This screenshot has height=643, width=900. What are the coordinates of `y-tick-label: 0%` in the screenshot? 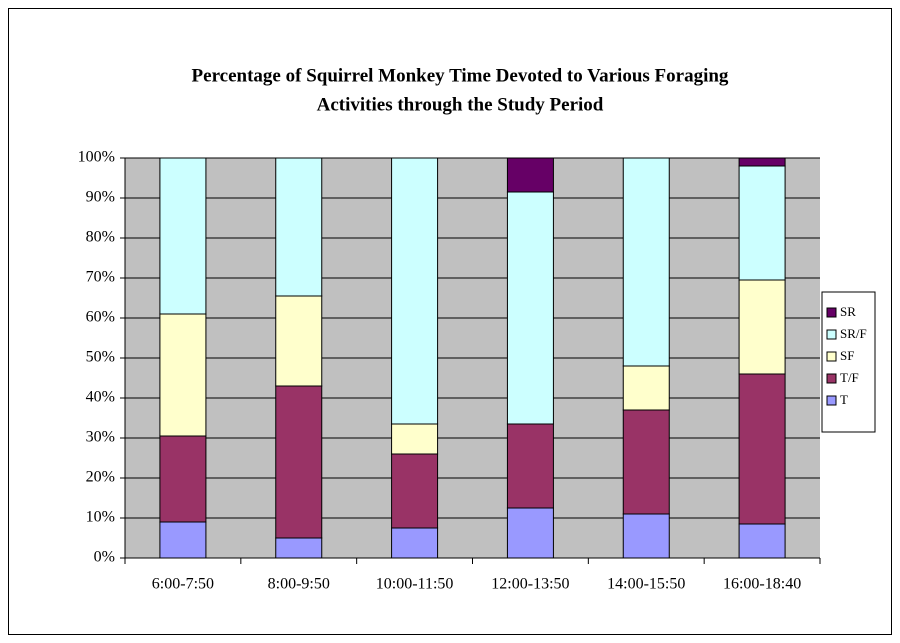 It's located at (104, 557).